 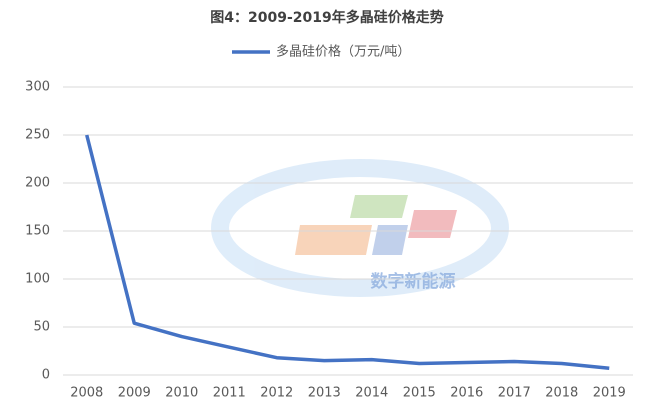 What do you see at coordinates (276, 393) in the screenshot?
I see `x-tick-label: 2012` at bounding box center [276, 393].